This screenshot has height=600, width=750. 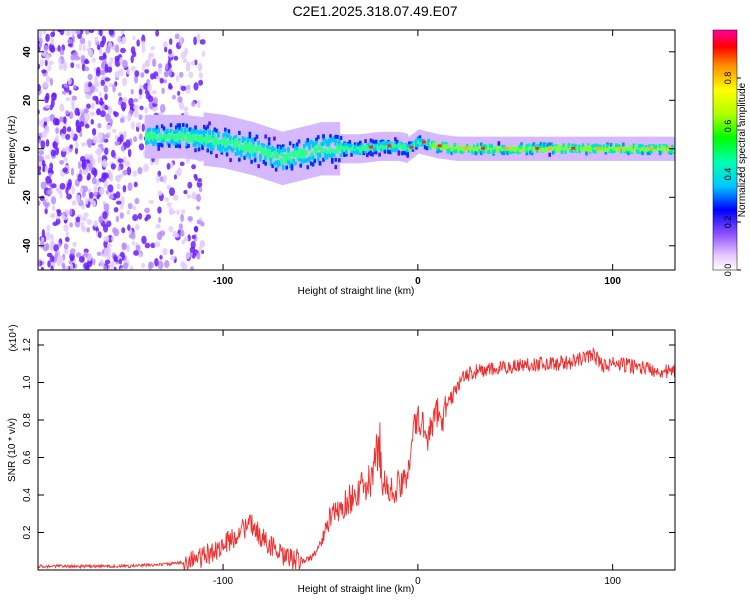 What do you see at coordinates (728, 222) in the screenshot?
I see `colorbar-tick-label: 0.2` at bounding box center [728, 222].